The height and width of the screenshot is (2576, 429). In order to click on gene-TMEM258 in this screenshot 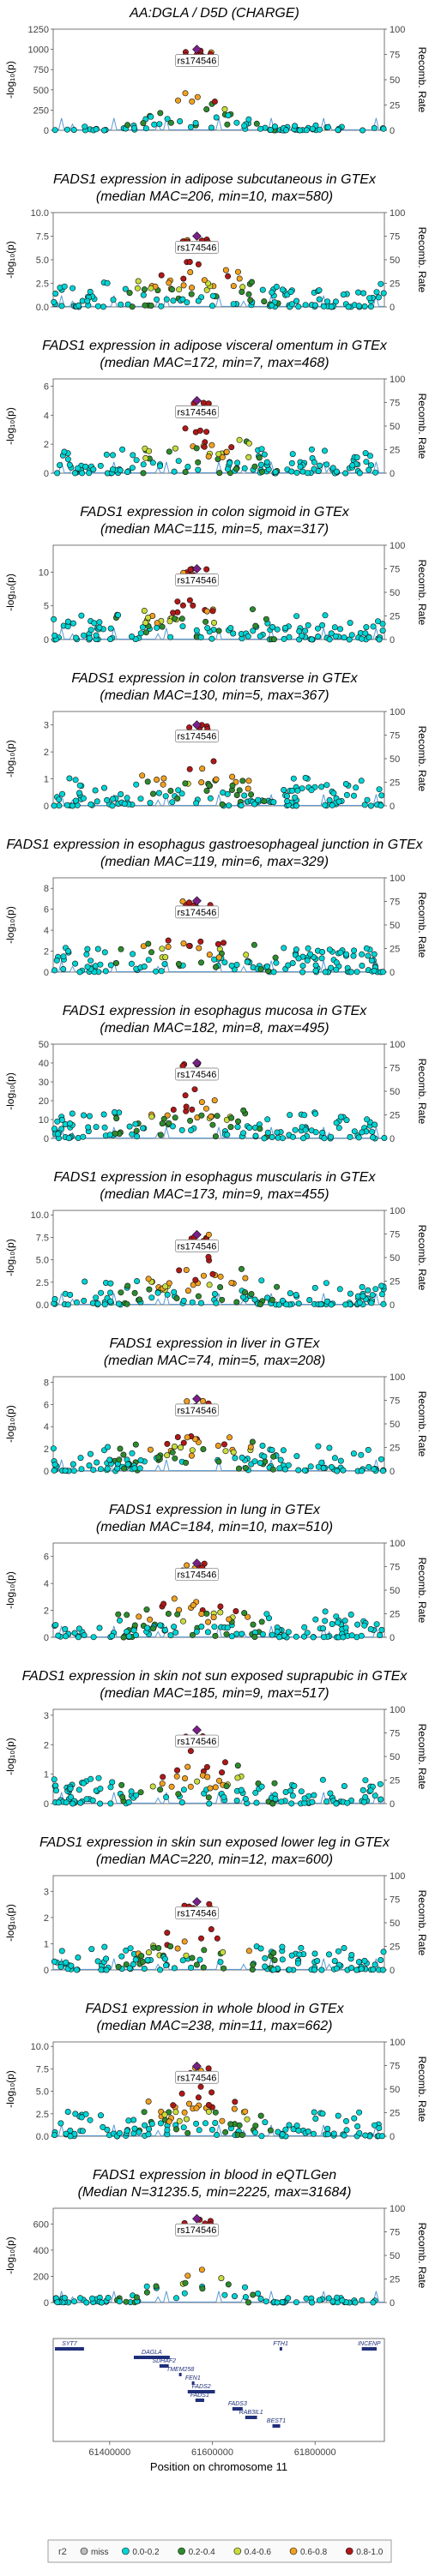, I will do `click(180, 2374)`.